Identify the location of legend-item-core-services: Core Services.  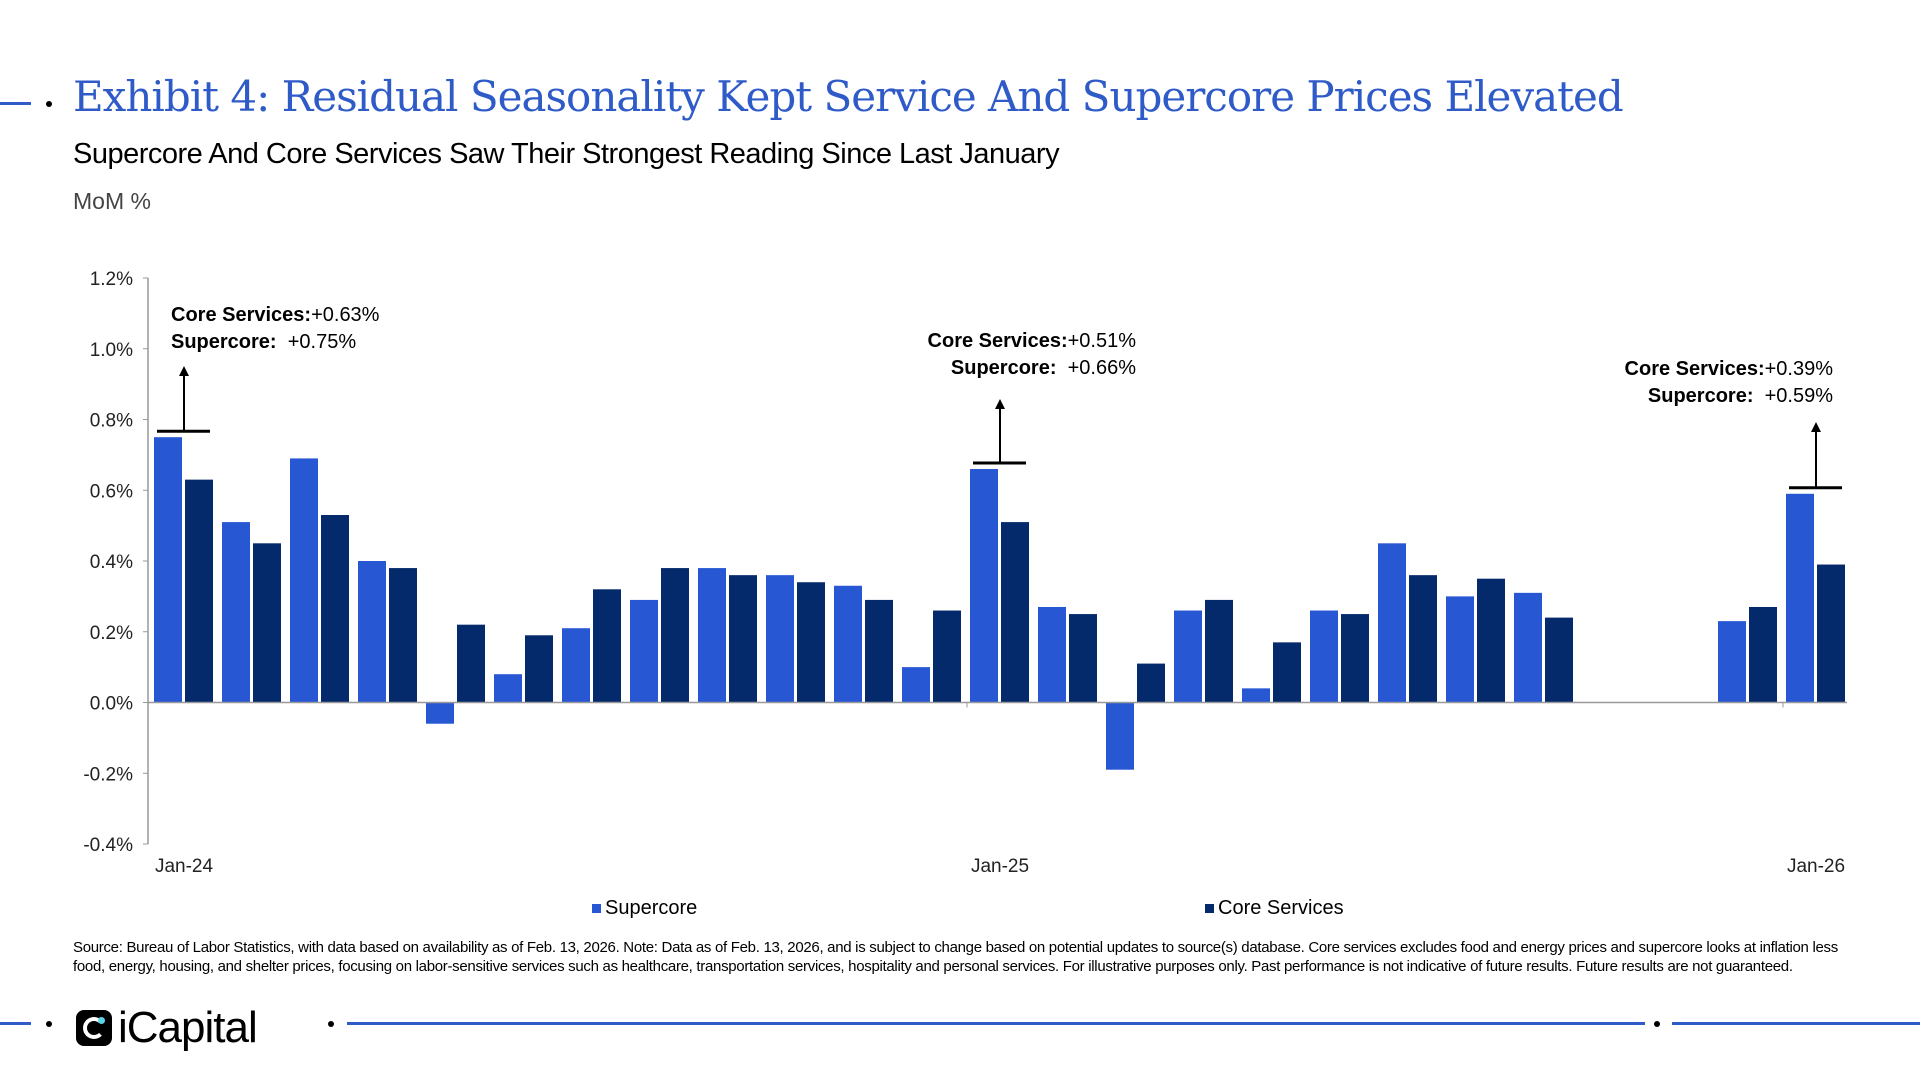
(1274, 908).